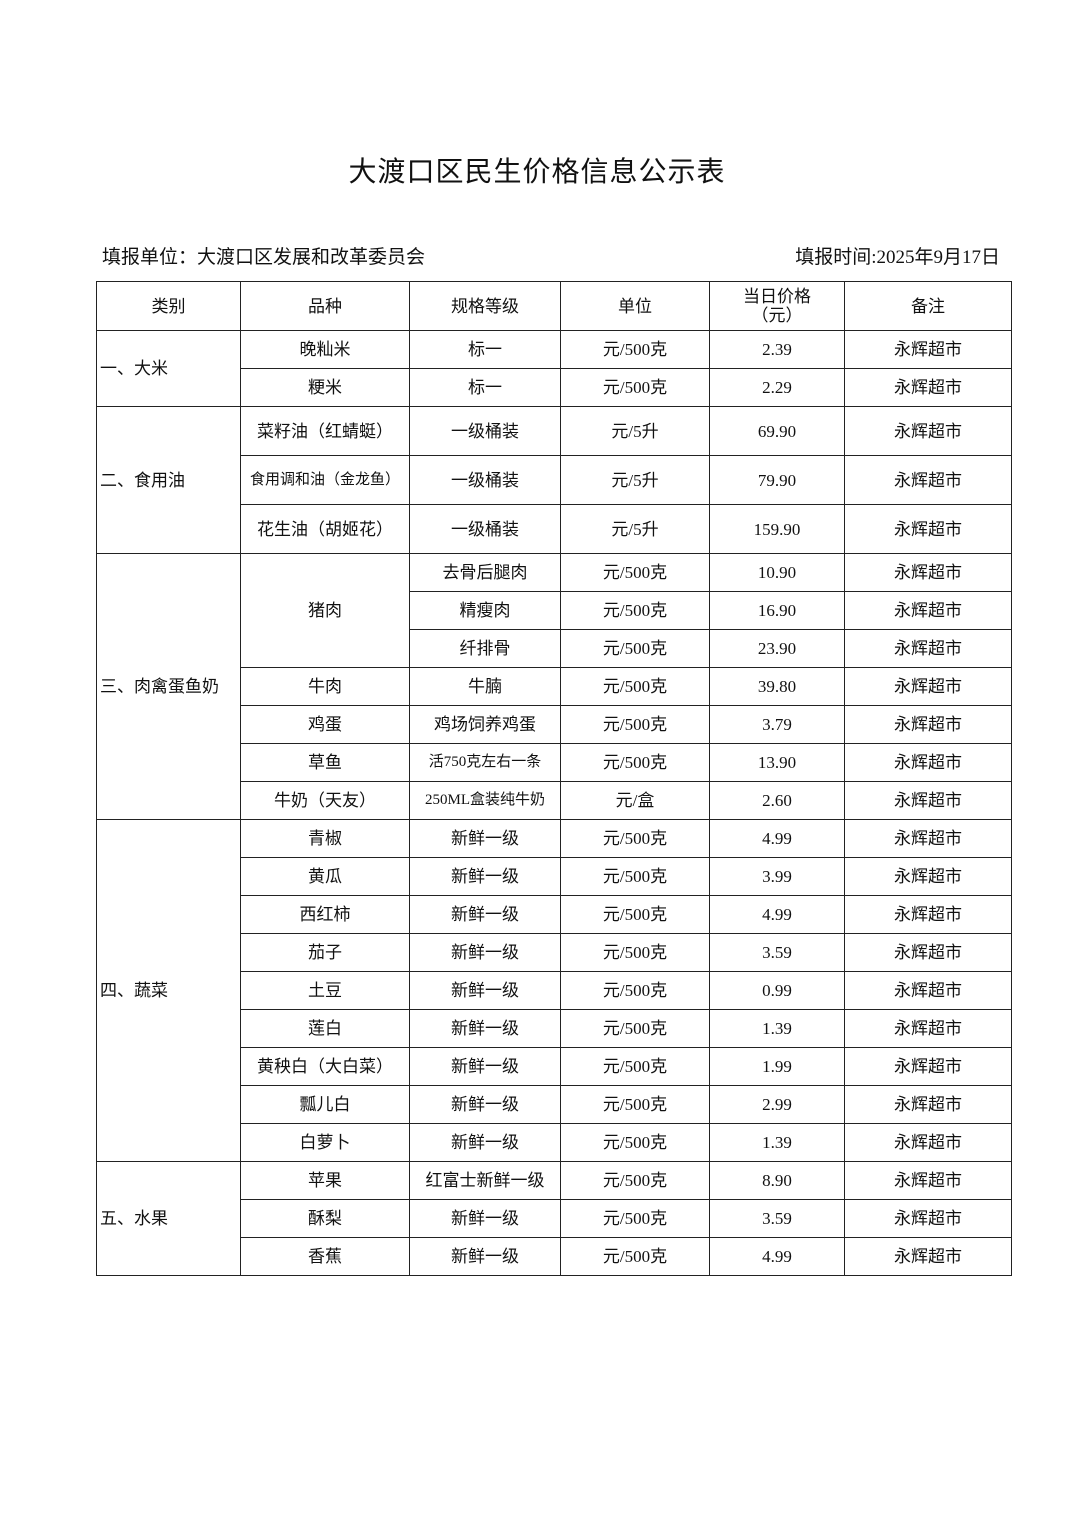 This screenshot has width=1074, height=1520. I want to click on price-cell: 23.90, so click(777, 648).